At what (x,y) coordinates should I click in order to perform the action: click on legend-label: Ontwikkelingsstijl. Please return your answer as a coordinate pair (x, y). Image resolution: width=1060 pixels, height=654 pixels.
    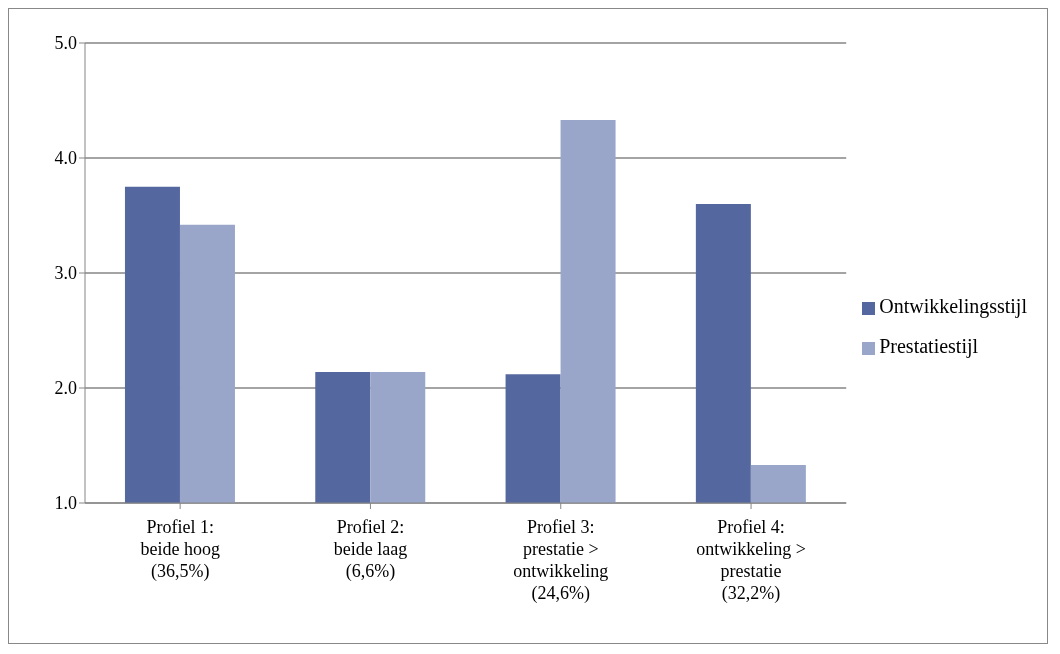
    Looking at the image, I should click on (953, 306).